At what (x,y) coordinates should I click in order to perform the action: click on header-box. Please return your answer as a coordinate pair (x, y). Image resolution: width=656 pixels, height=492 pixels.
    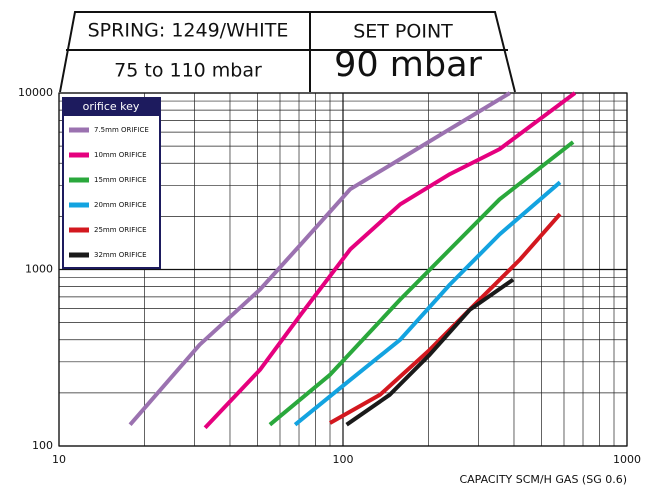
    Looking at the image, I should click on (287, 52).